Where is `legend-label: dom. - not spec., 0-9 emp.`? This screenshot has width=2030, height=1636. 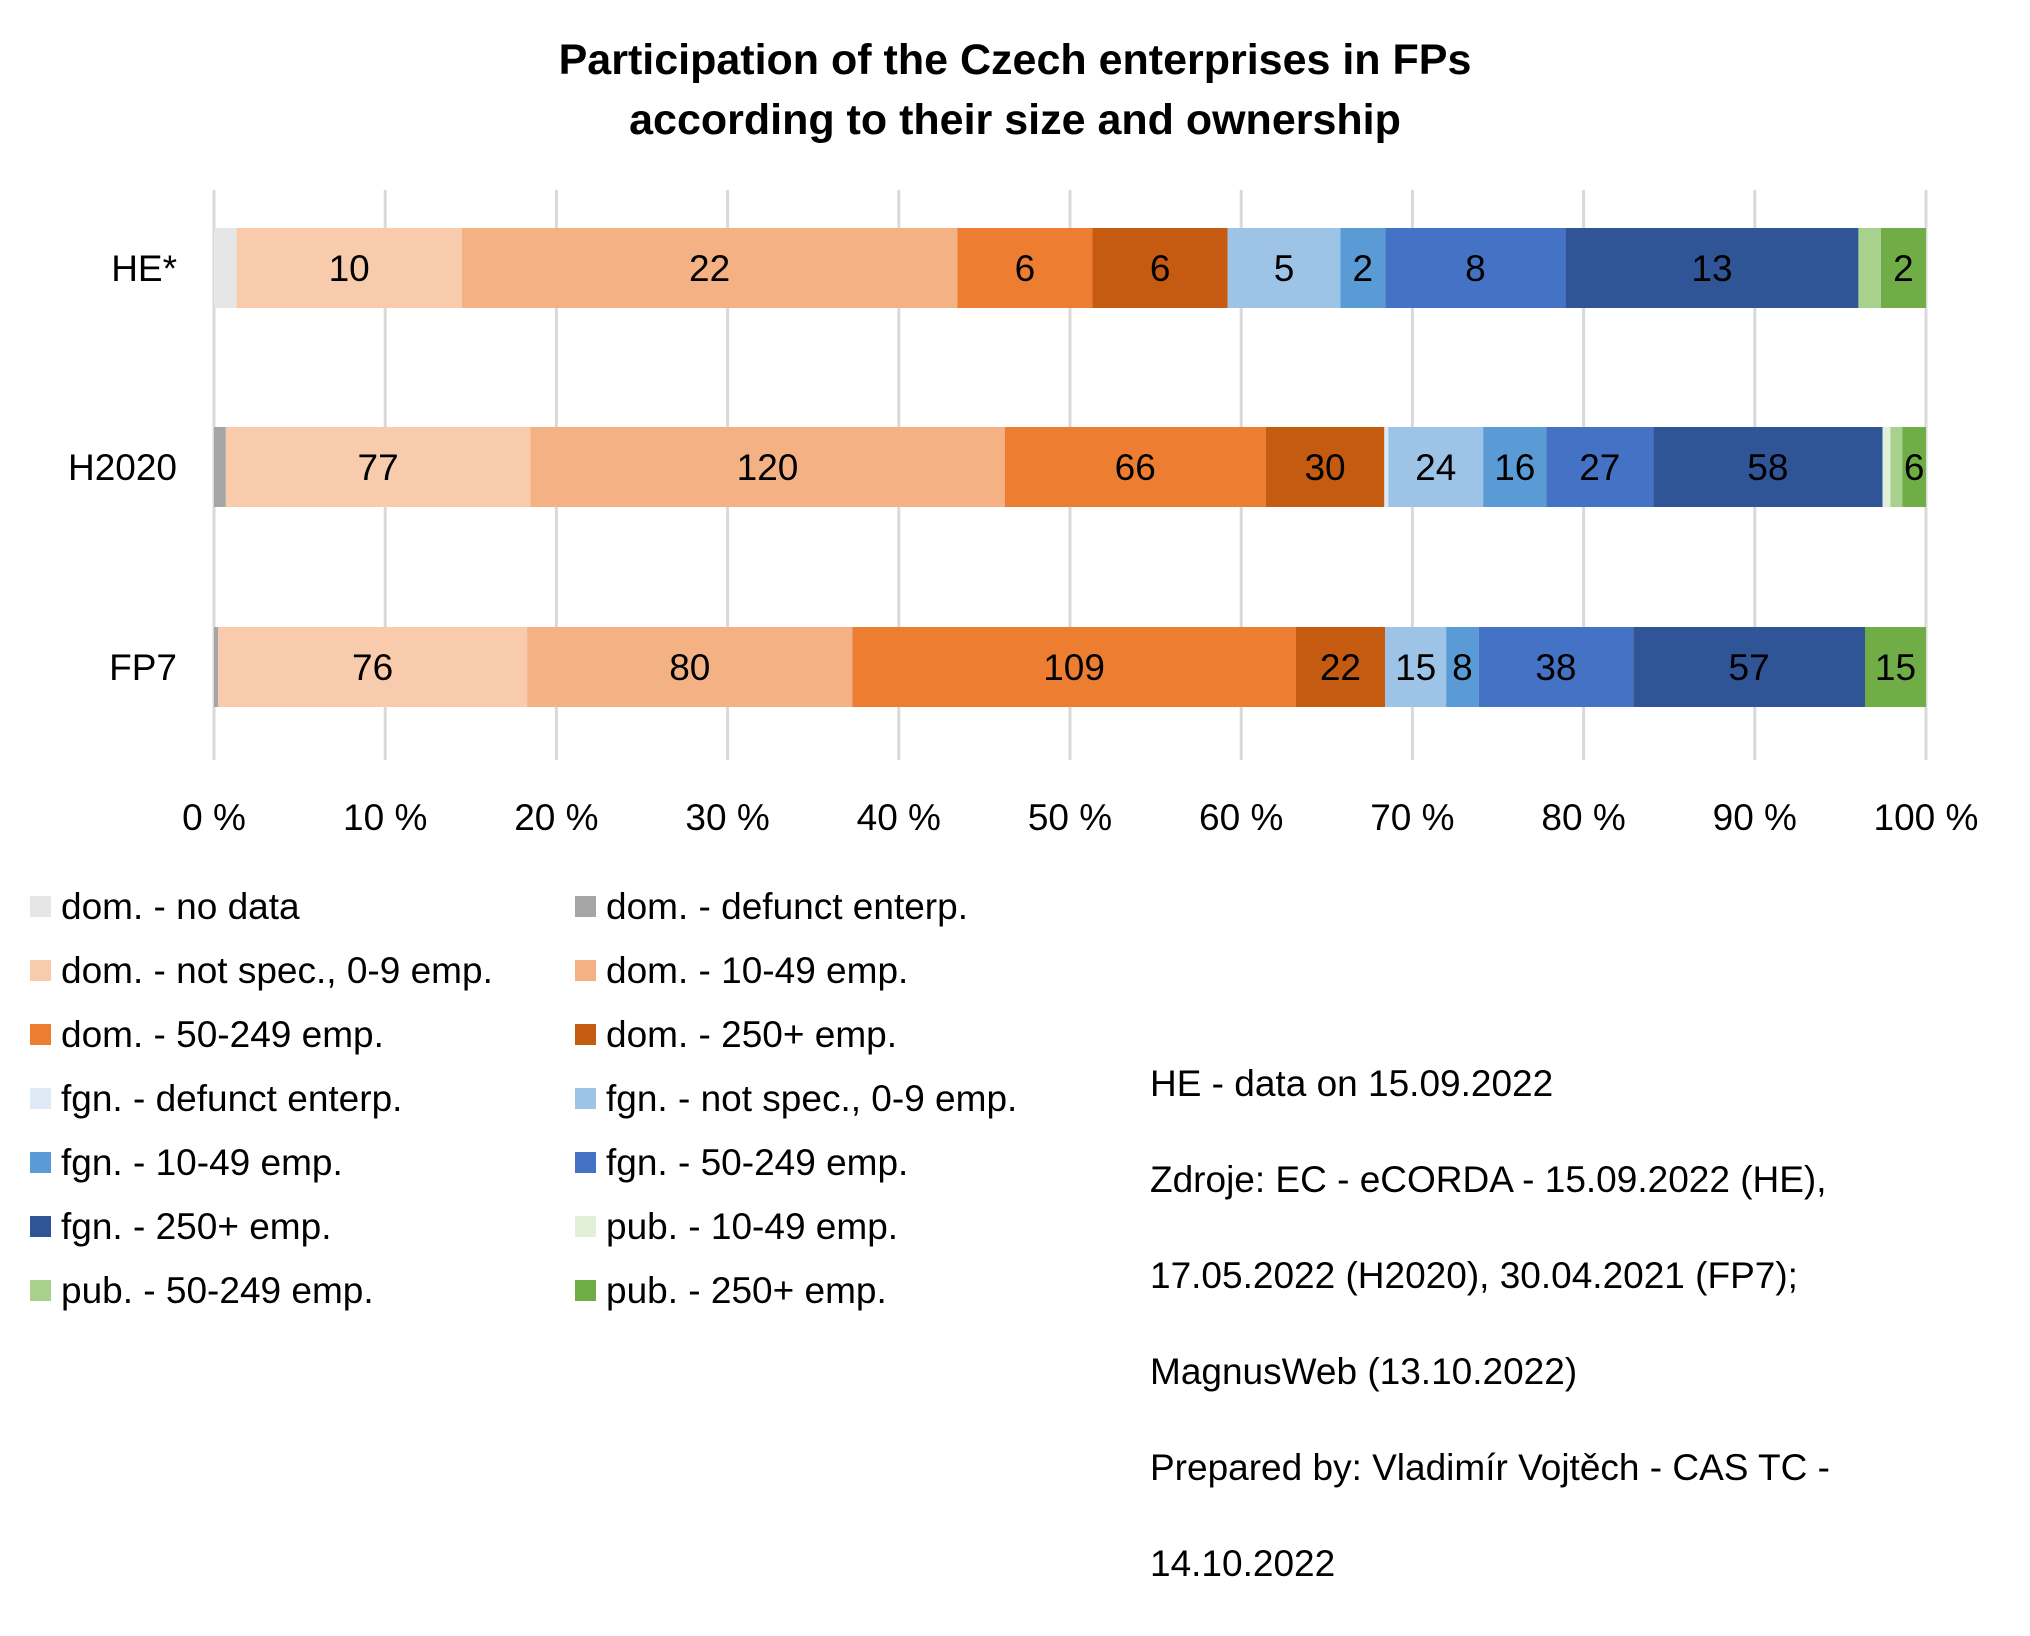 legend-label: dom. - not spec., 0-9 emp. is located at coordinates (277, 970).